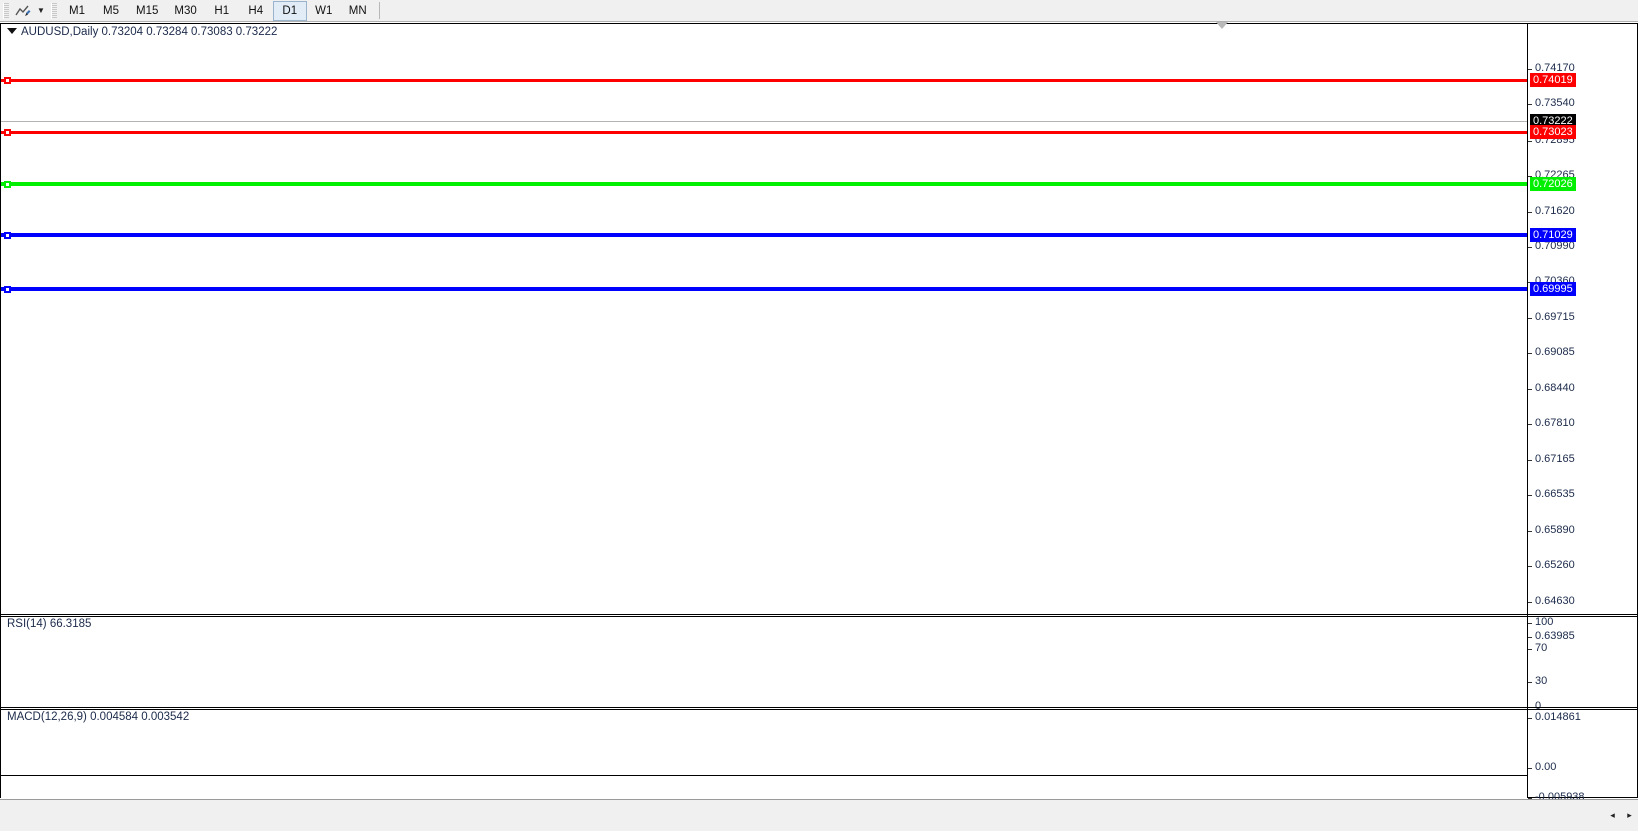  Describe the element at coordinates (1583, 68) in the screenshot. I see `price-tick: 0.74170` at that location.